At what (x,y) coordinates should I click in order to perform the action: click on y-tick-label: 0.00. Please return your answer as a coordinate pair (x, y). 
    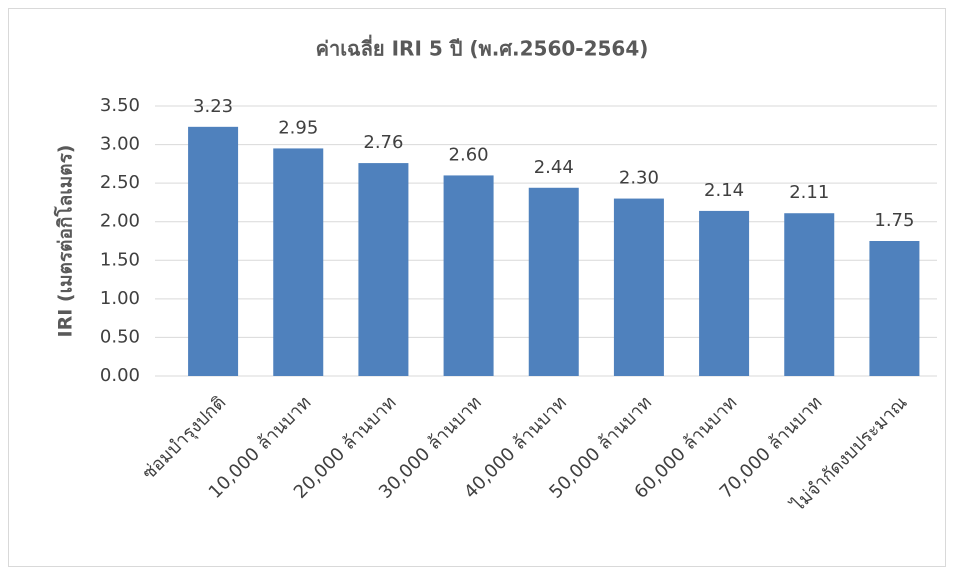
    Looking at the image, I should click on (120, 375).